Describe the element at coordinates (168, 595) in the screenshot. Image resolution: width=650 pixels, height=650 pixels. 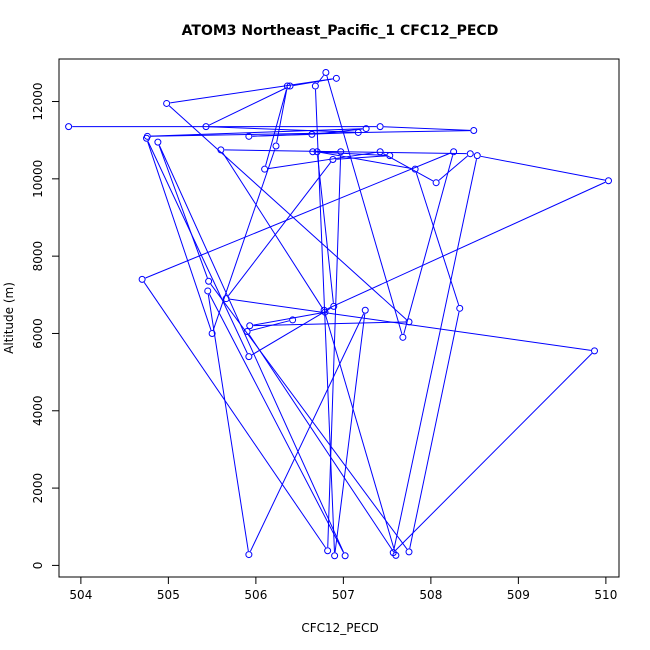
I see `x-tick-label: 505` at that location.